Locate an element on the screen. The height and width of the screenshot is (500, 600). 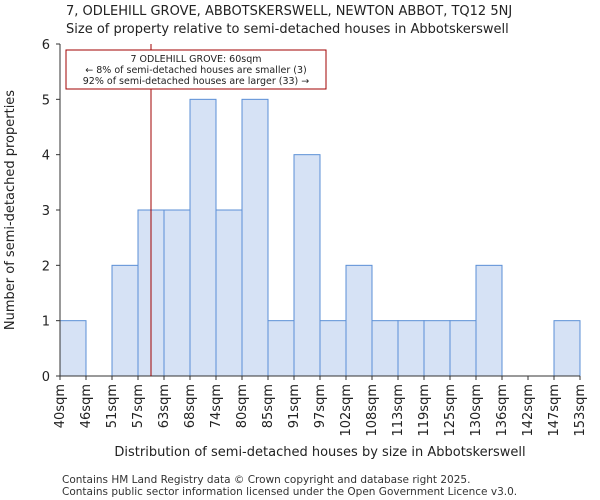
x-tick-label: 136sqm is located at coordinates (502, 410).